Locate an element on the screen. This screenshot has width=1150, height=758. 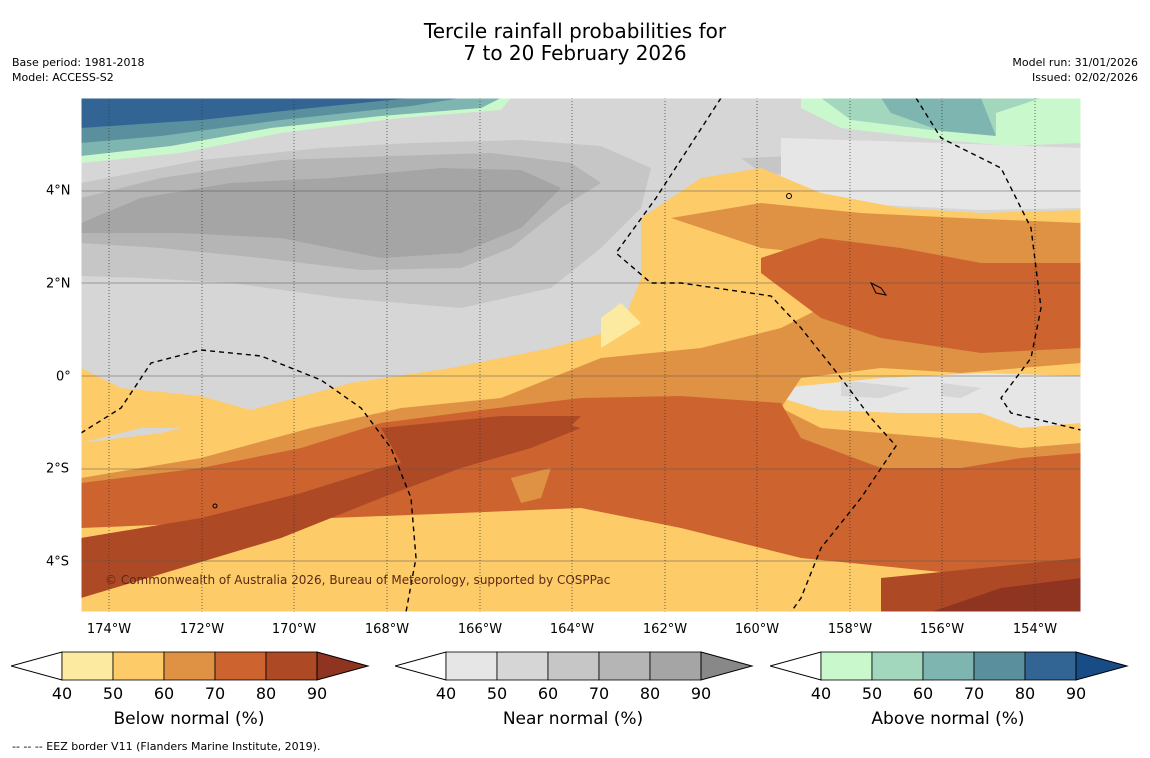
lon-label: 160°W is located at coordinates (757, 629).